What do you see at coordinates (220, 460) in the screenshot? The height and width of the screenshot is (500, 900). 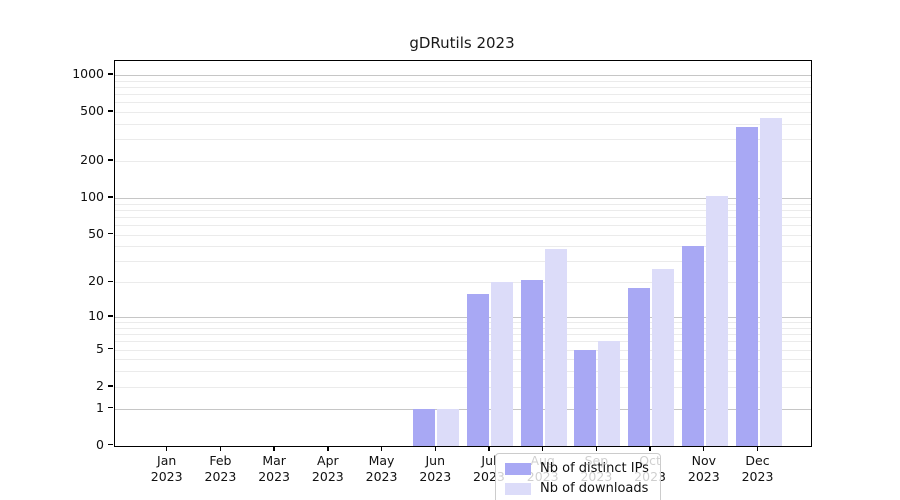 I see `x-tick-month: Feb` at bounding box center [220, 460].